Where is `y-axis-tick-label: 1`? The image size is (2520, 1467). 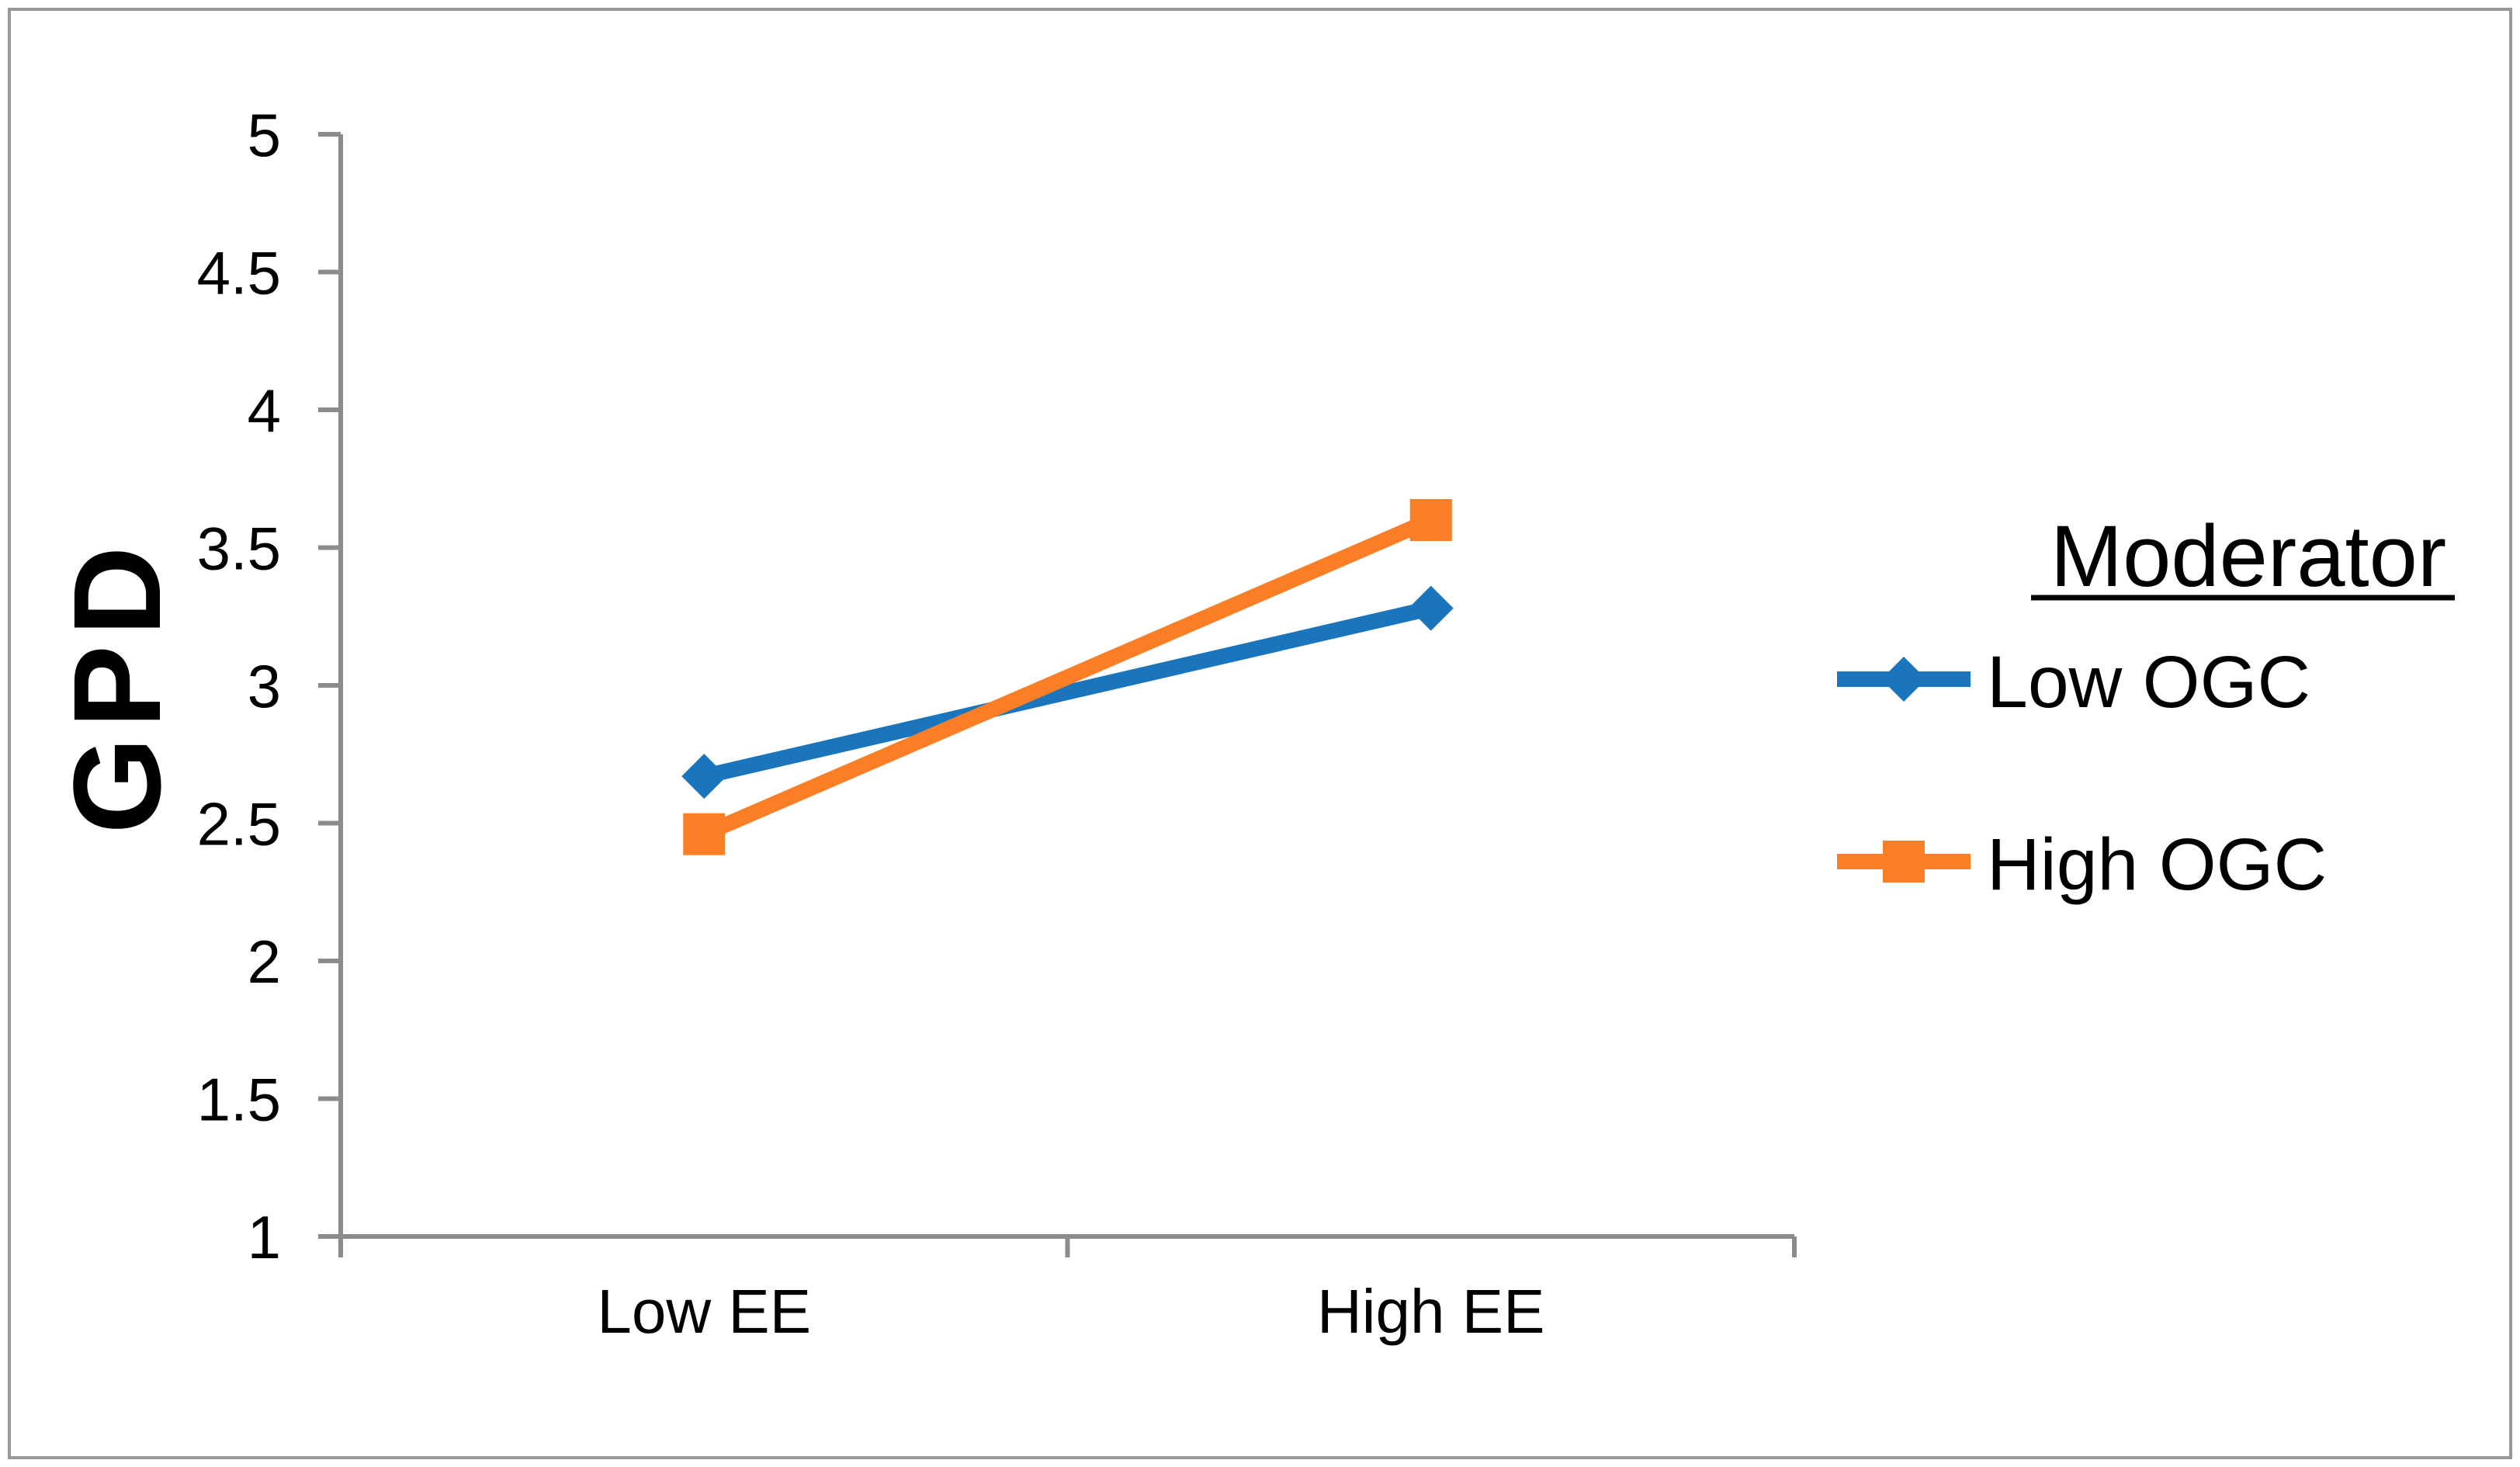
y-axis-tick-label: 1 is located at coordinates (265, 1237).